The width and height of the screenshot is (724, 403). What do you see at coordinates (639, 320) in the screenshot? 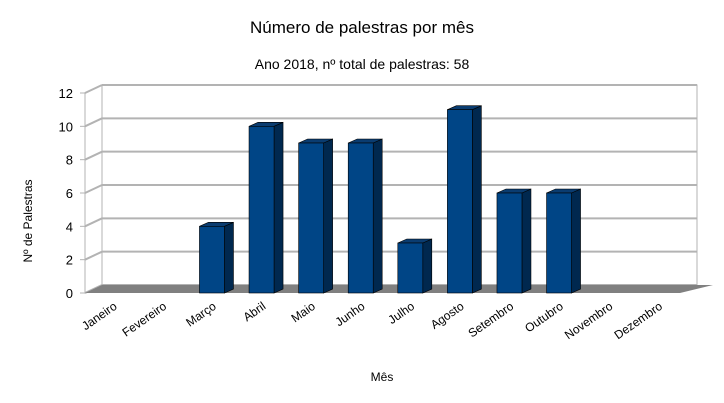
I see `x-tick-label: Dezembro` at bounding box center [639, 320].